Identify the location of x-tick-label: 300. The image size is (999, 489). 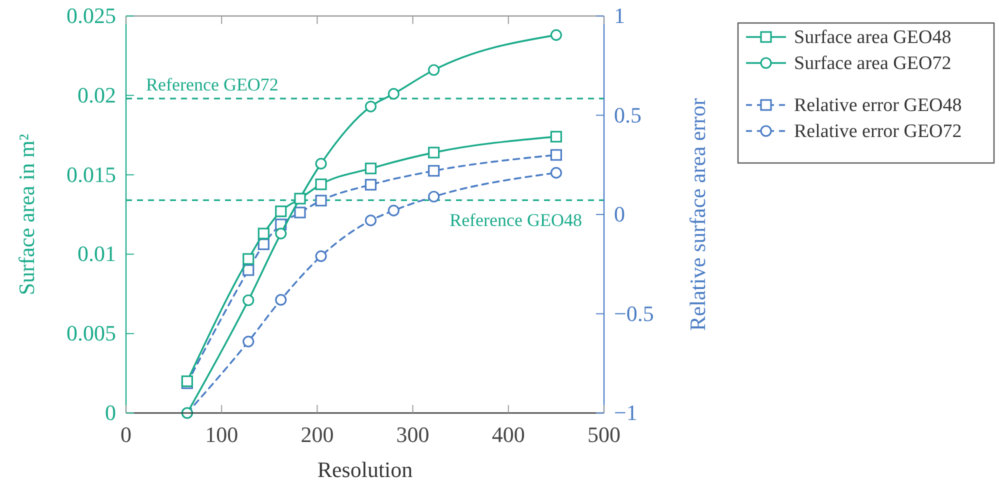
(413, 434).